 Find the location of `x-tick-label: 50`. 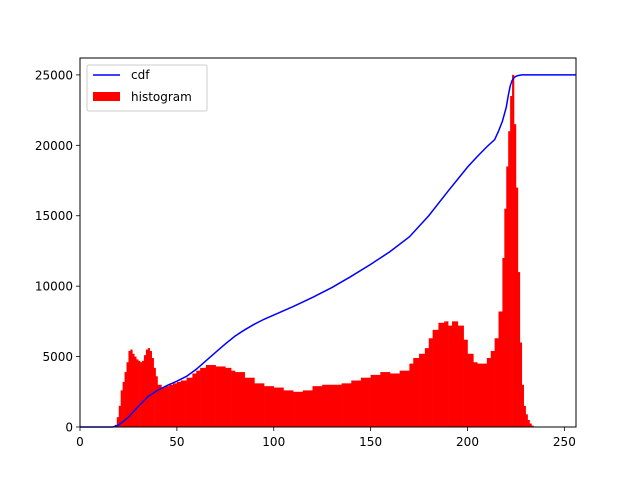

x-tick-label: 50 is located at coordinates (176, 442).